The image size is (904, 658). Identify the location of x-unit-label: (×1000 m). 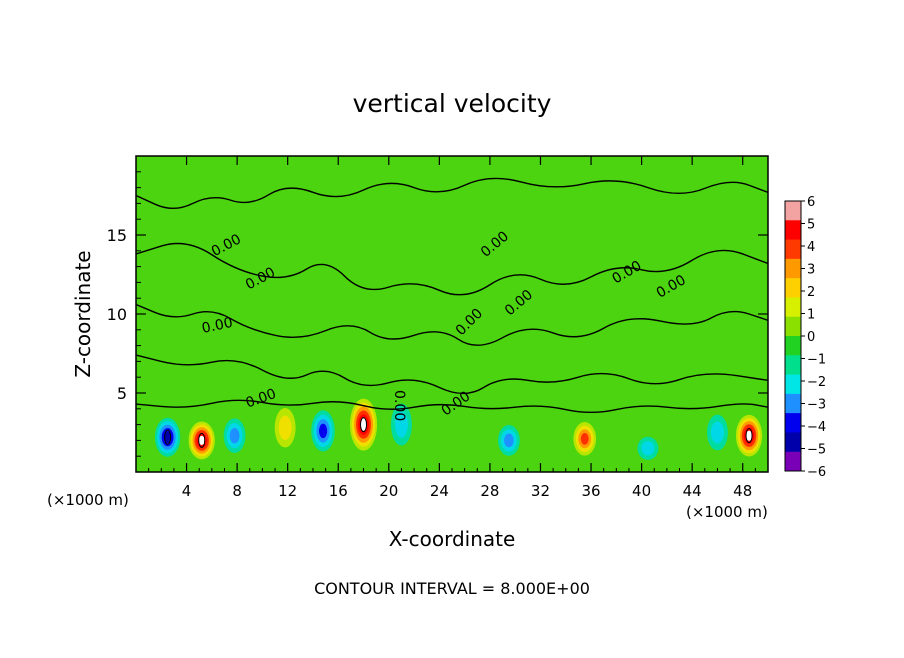
(727, 512).